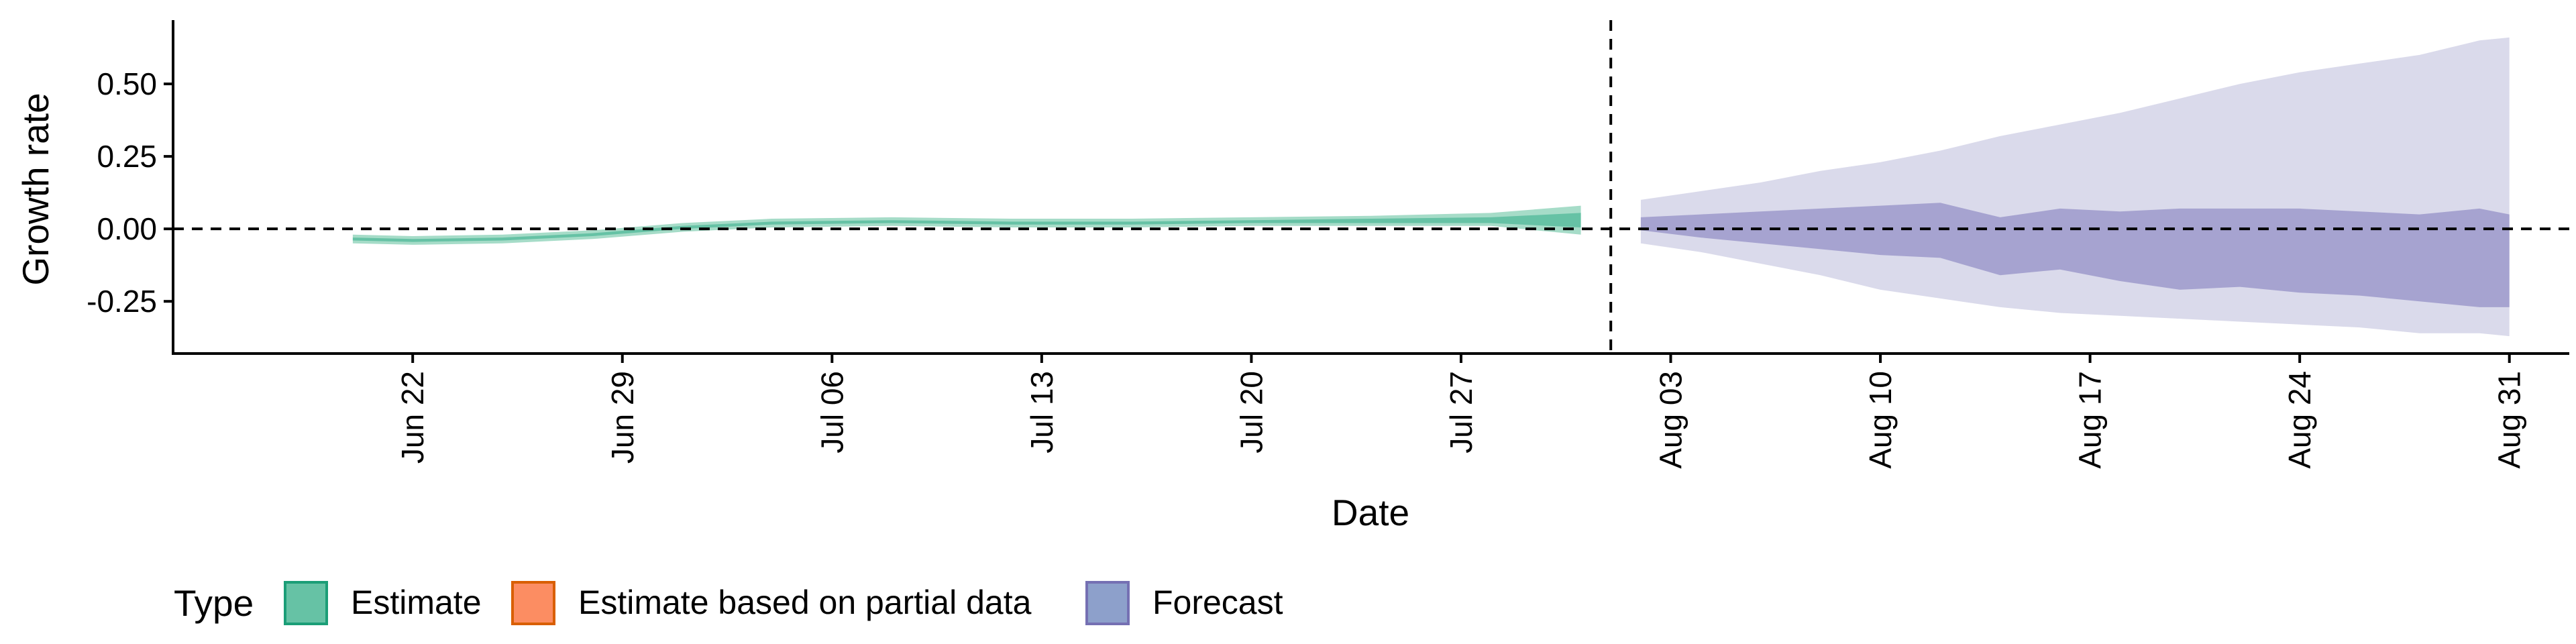 Image resolution: width=2576 pixels, height=644 pixels. What do you see at coordinates (122, 301) in the screenshot?
I see `y-tick-label: -0.25` at bounding box center [122, 301].